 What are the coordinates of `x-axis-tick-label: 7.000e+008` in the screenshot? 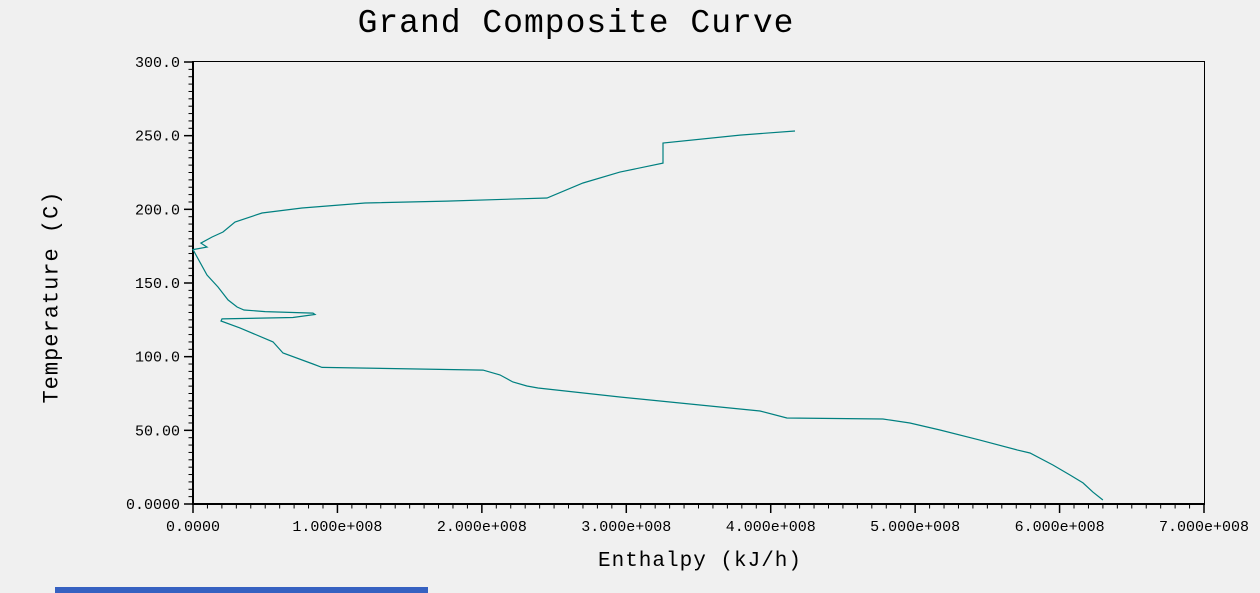 It's located at (1204, 527).